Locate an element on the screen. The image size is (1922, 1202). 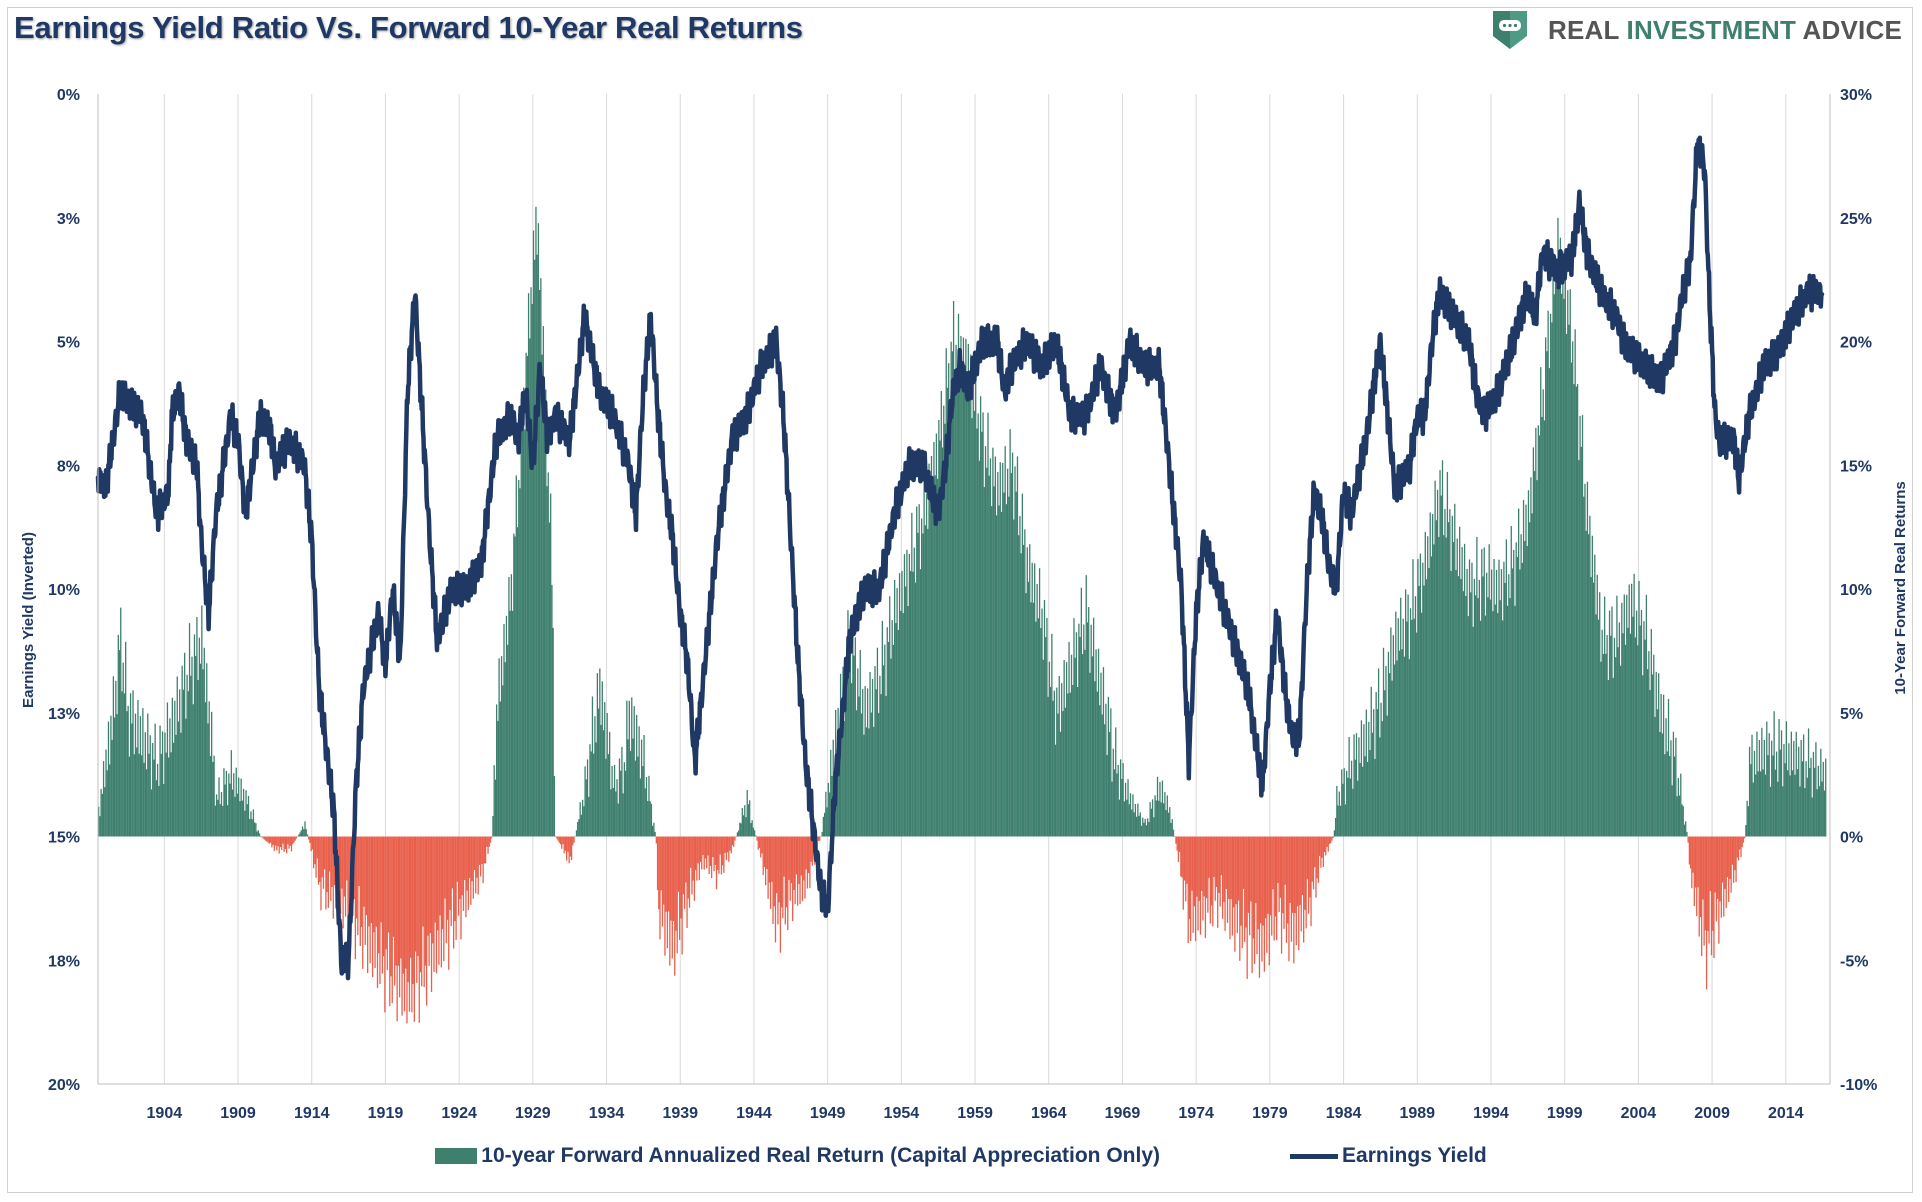
legend-item-earnings-yield: Earnings Yield is located at coordinates (1388, 1156).